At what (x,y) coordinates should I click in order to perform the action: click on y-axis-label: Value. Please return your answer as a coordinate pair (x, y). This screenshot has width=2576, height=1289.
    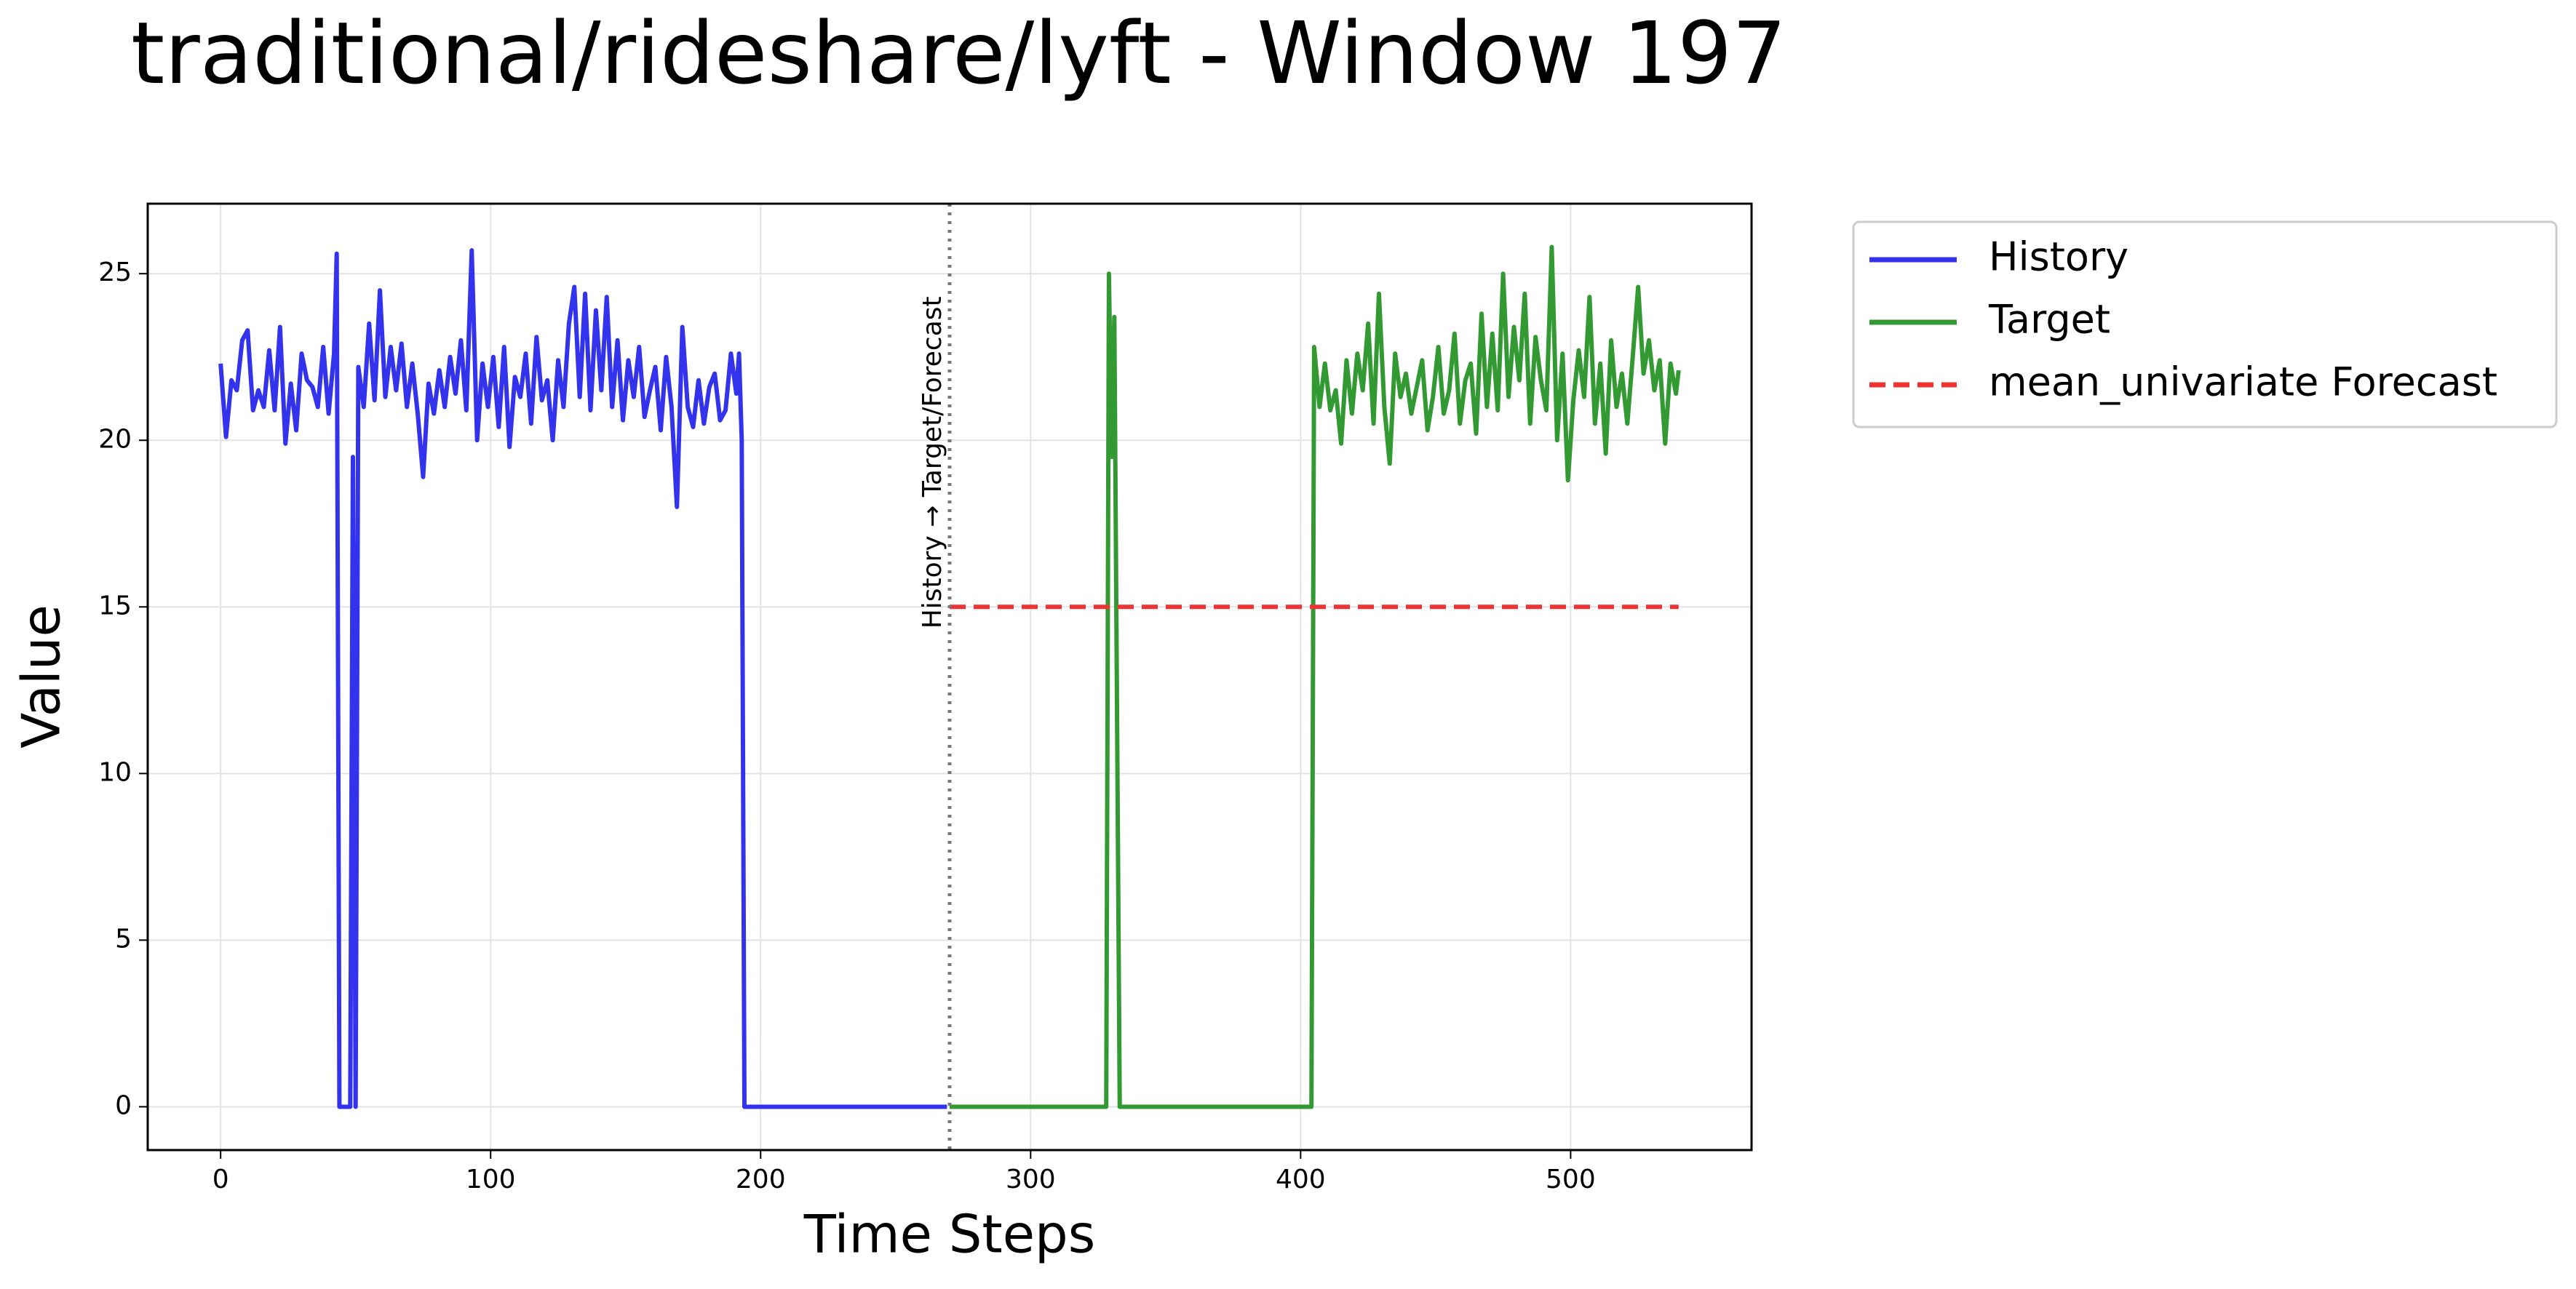
    Looking at the image, I should click on (41, 676).